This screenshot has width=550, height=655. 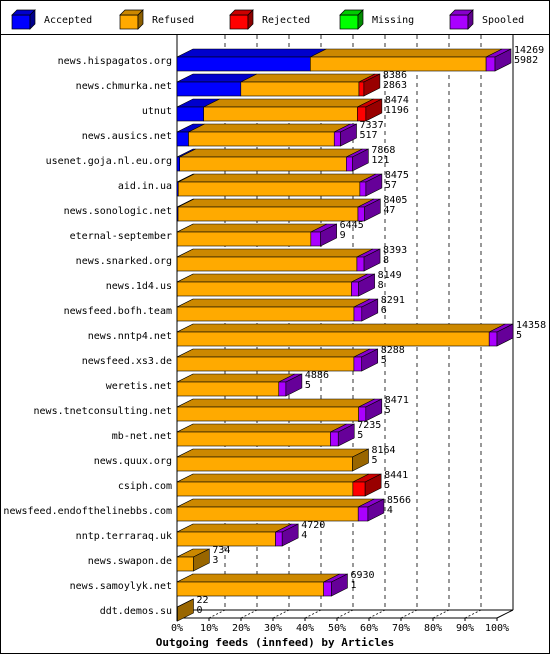 I want to click on bar-spooled-nntp-terraraq-uk-side, so click(x=290, y=535).